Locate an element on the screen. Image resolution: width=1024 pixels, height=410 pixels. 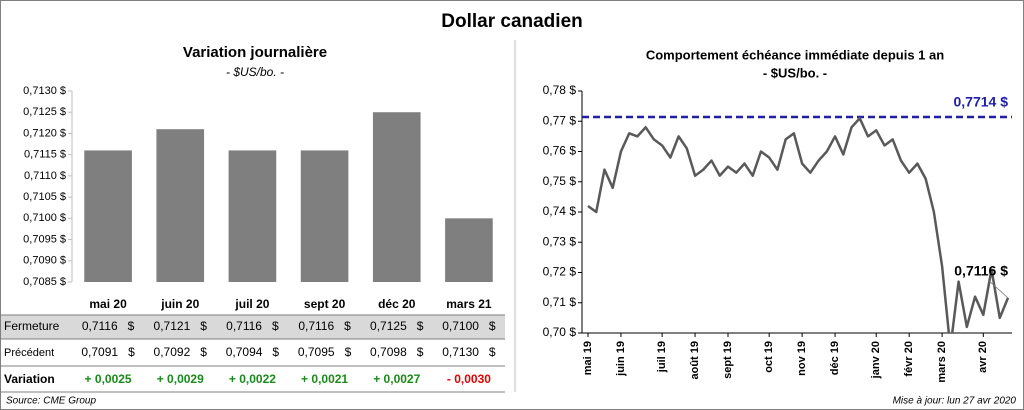
y-tick-label: 0,7095 $ is located at coordinates (44, 239).